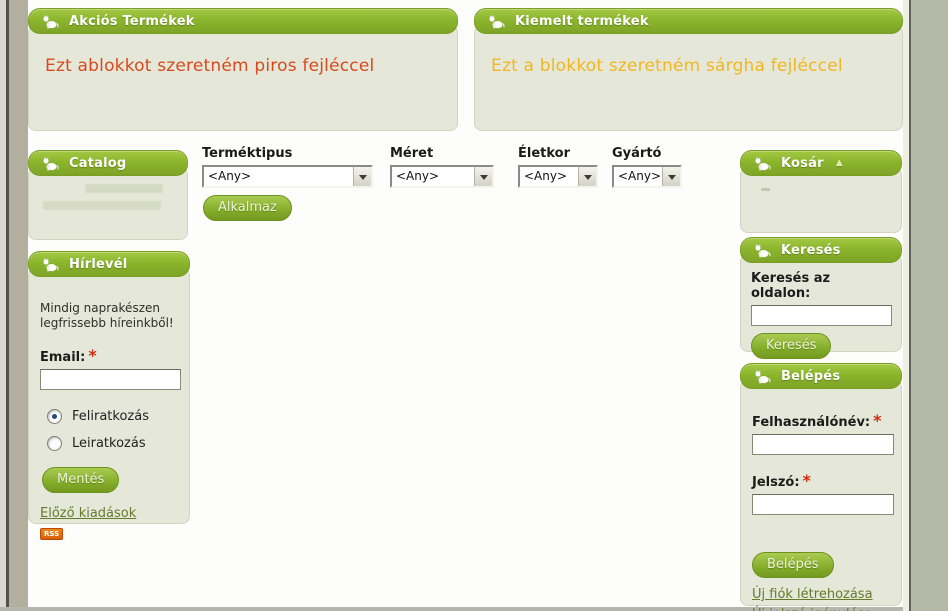  Describe the element at coordinates (791, 286) in the screenshot. I see `search-label: Keresés az oldalon:` at that location.